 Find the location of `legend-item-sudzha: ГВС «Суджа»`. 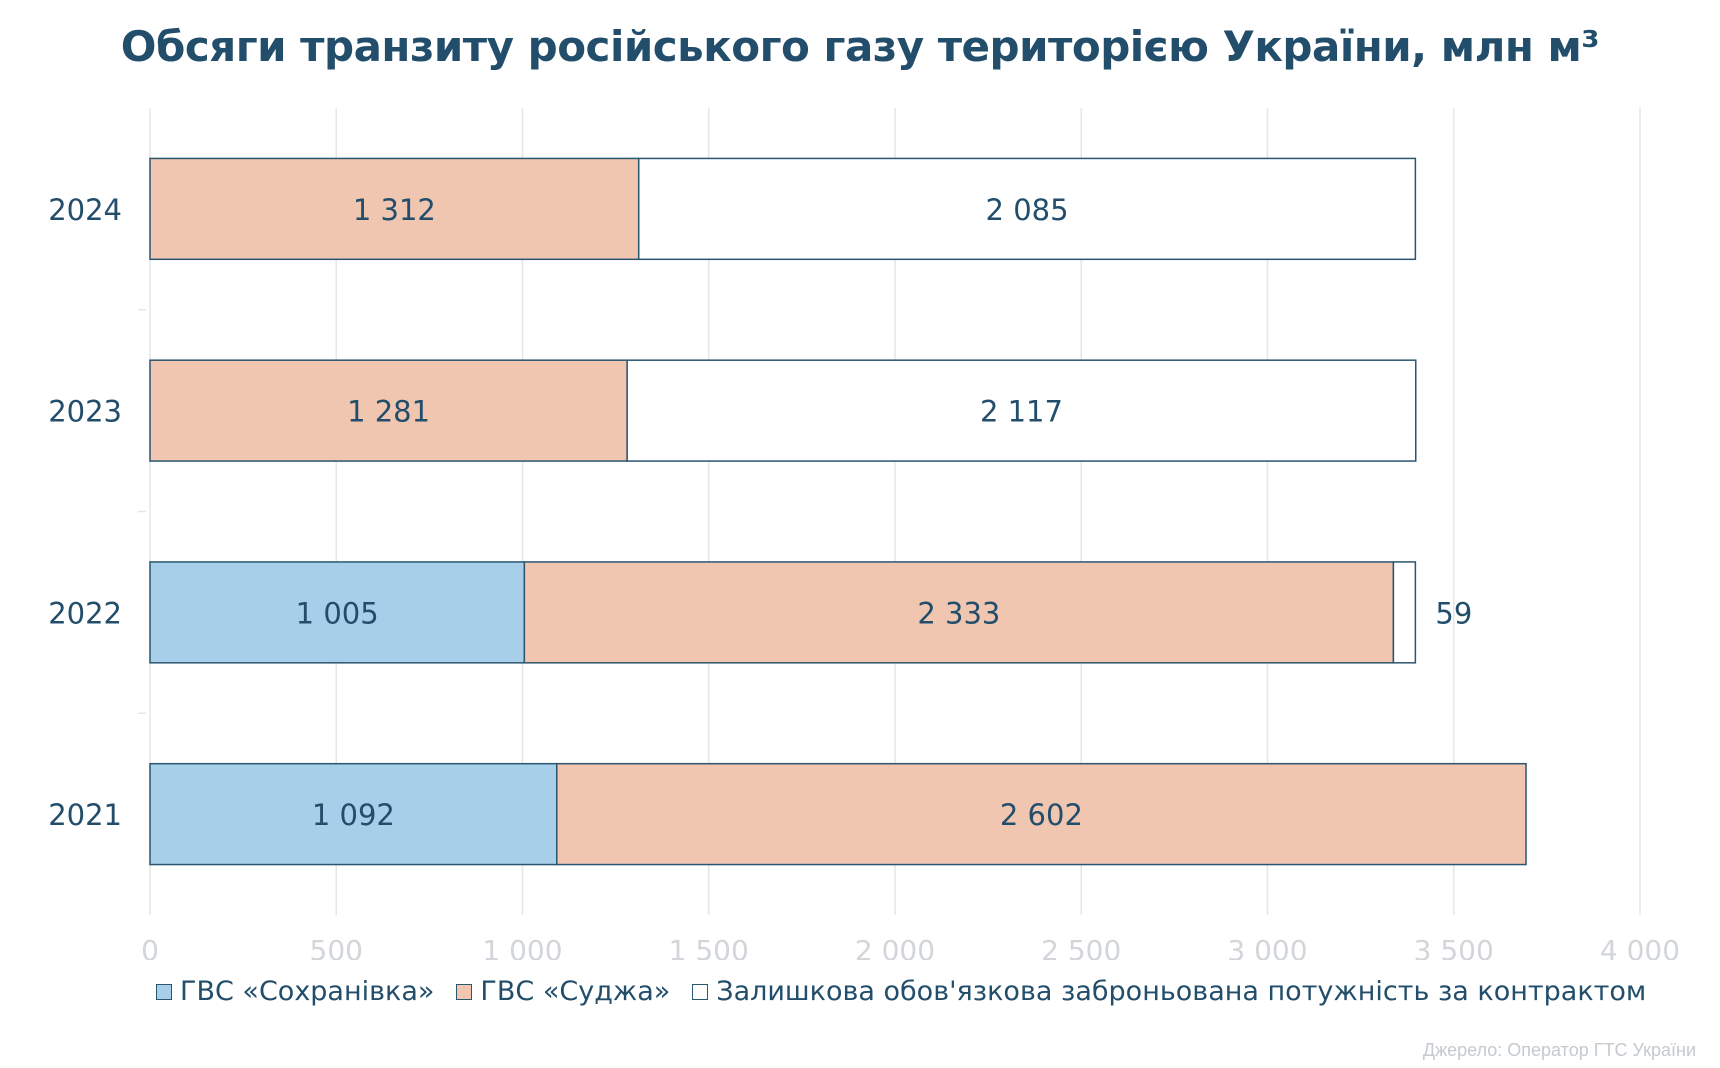

legend-item-sudzha: ГВС «Суджа» is located at coordinates (563, 991).